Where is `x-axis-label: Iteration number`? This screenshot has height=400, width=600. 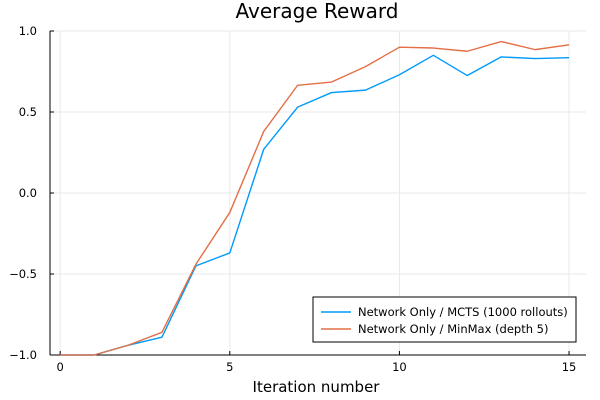 x-axis-label: Iteration number is located at coordinates (317, 387).